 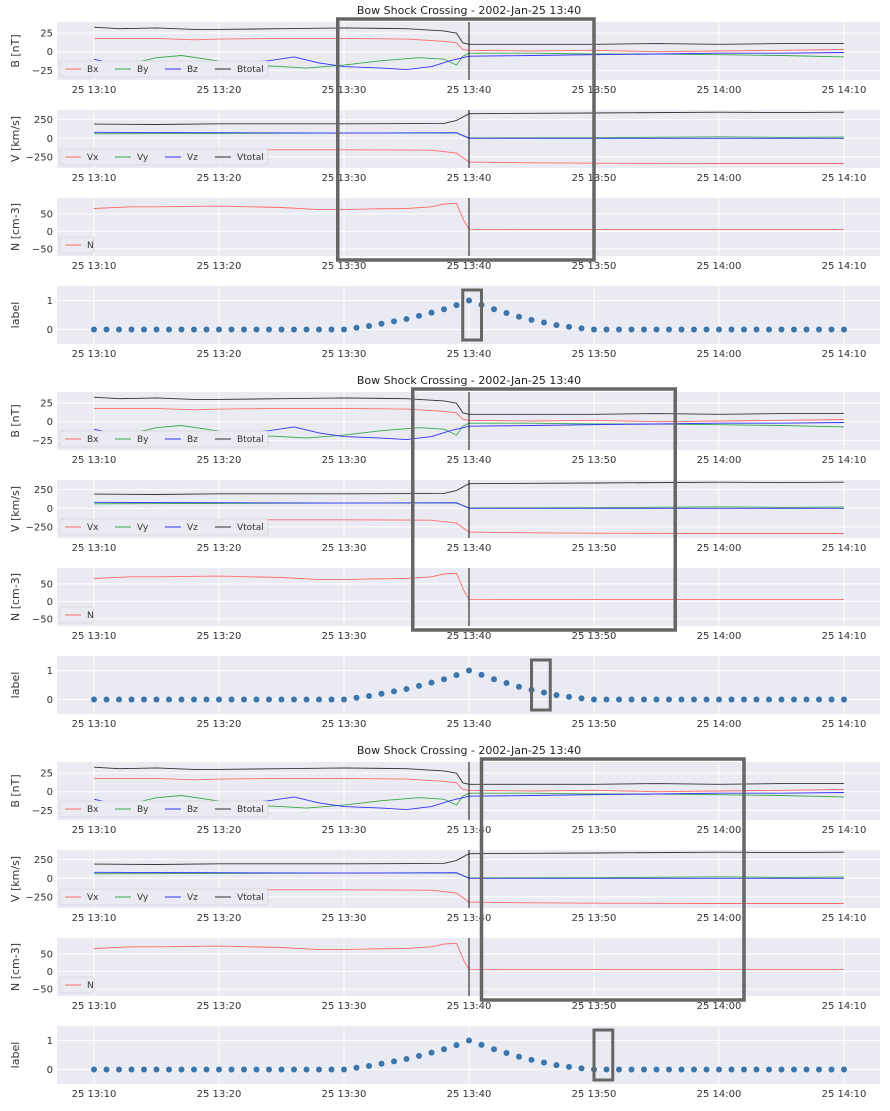 What do you see at coordinates (472, 315) in the screenshot?
I see `highlight-label-window` at bounding box center [472, 315].